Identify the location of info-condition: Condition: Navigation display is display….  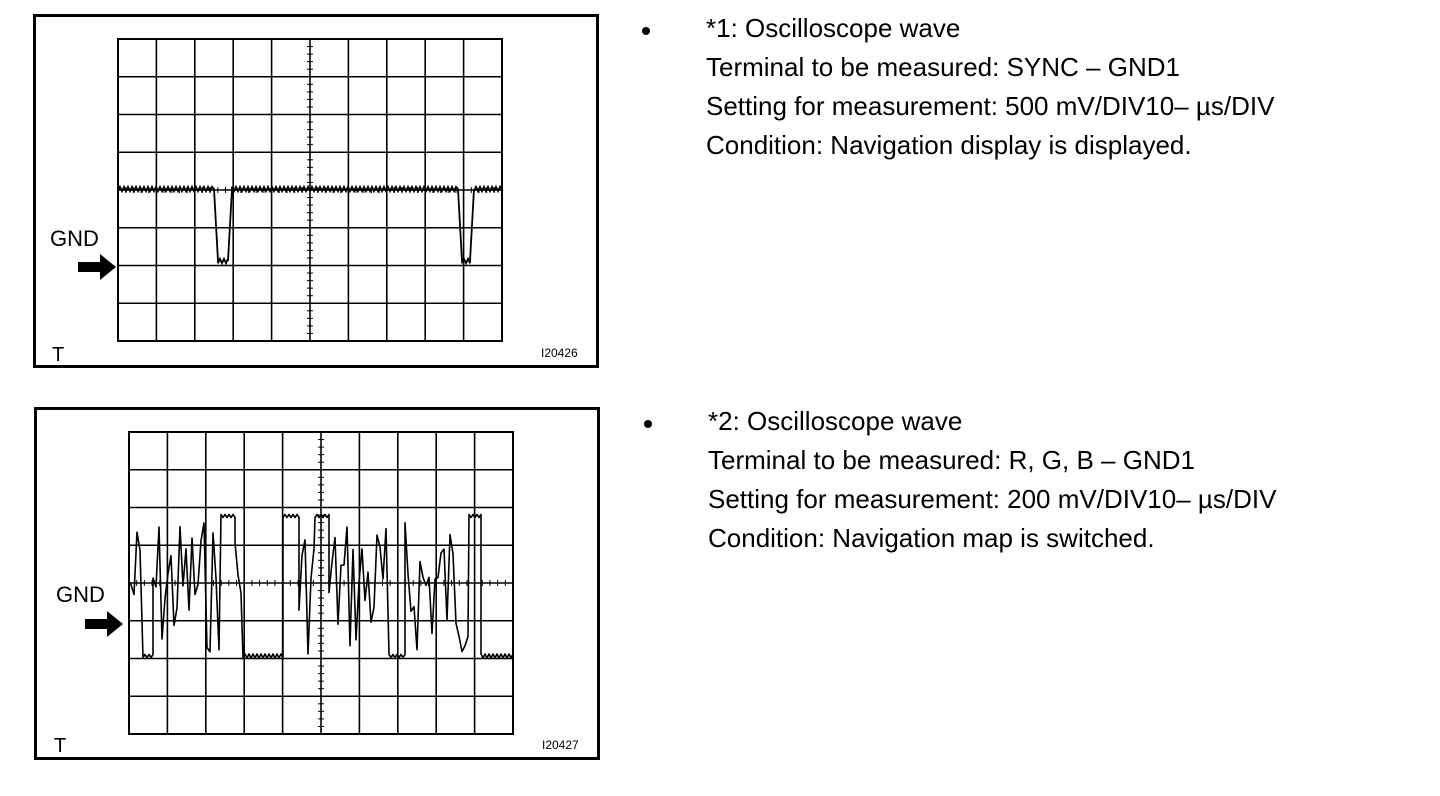
(949, 145).